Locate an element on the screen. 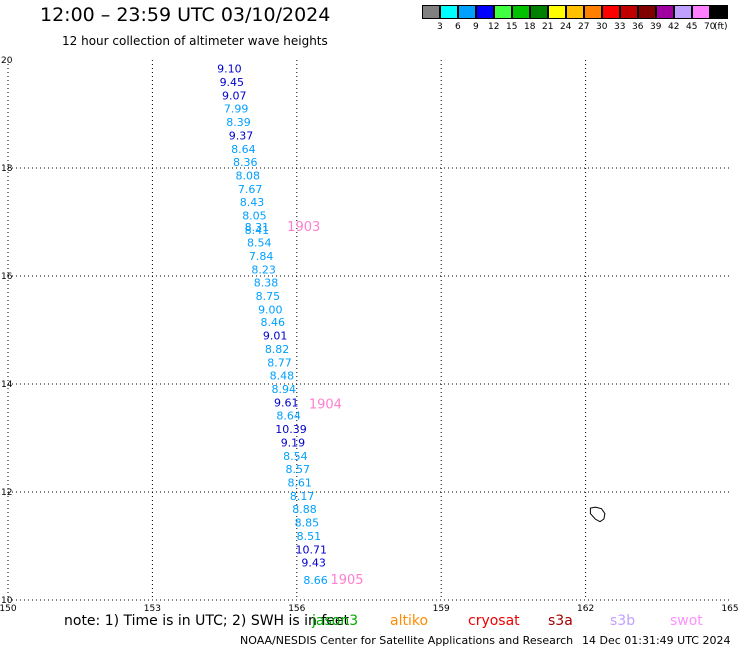  legend-tick-label: 21 is located at coordinates (548, 27).